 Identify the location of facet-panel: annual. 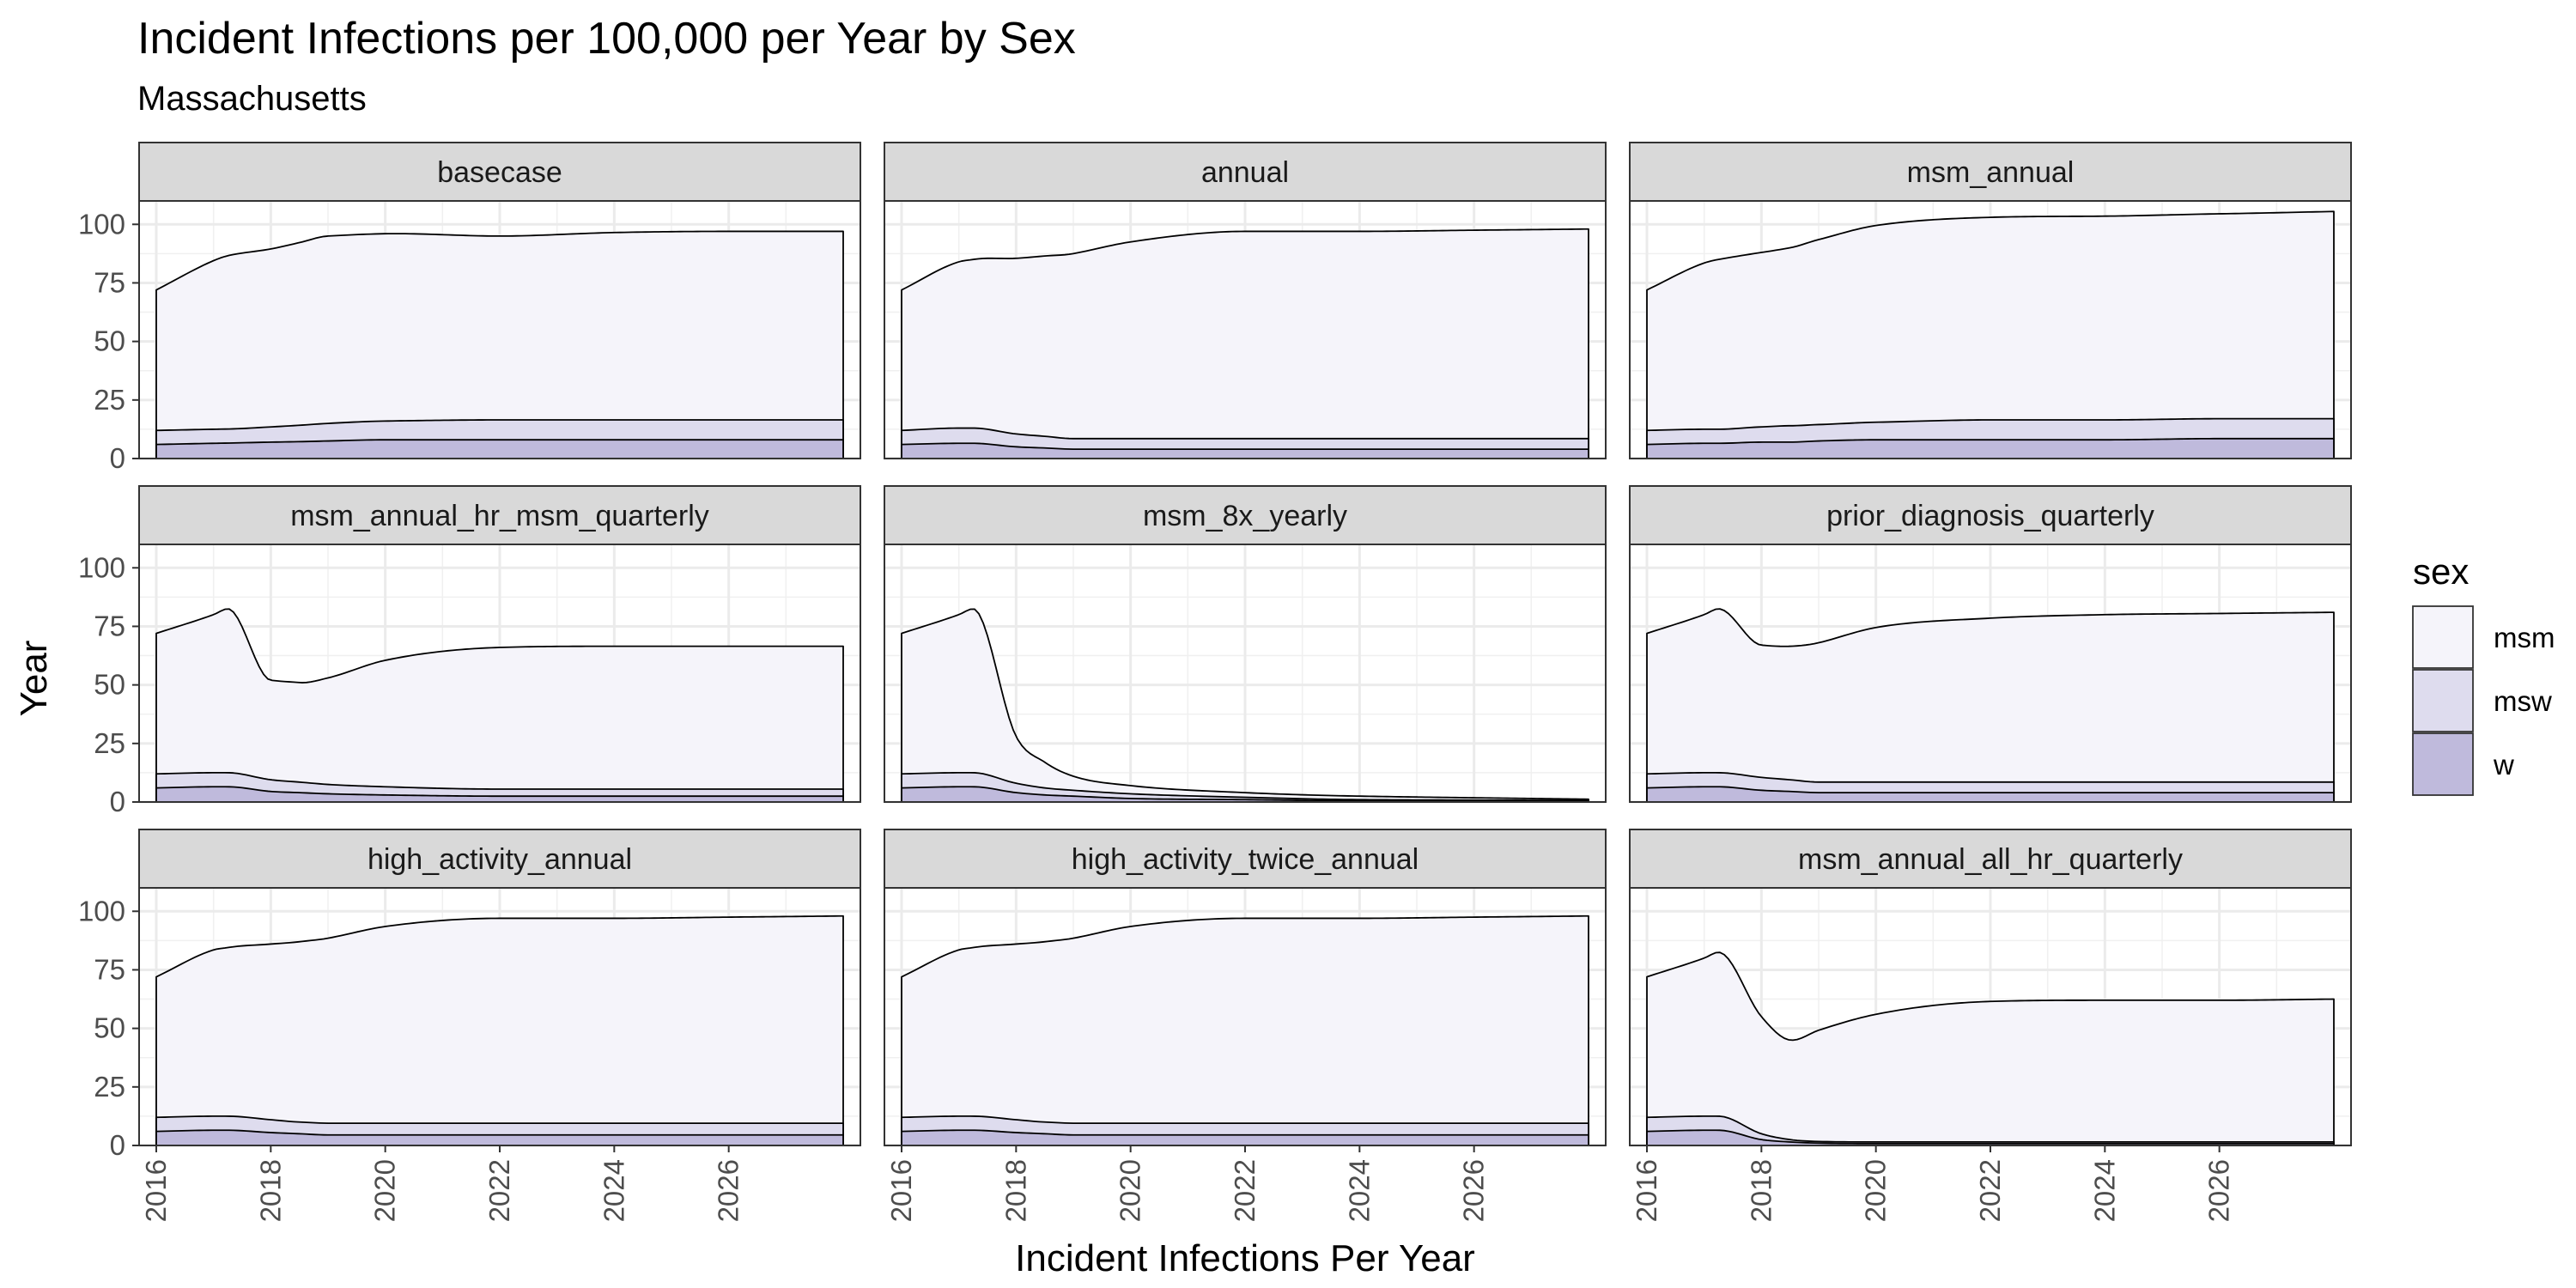
(1246, 301).